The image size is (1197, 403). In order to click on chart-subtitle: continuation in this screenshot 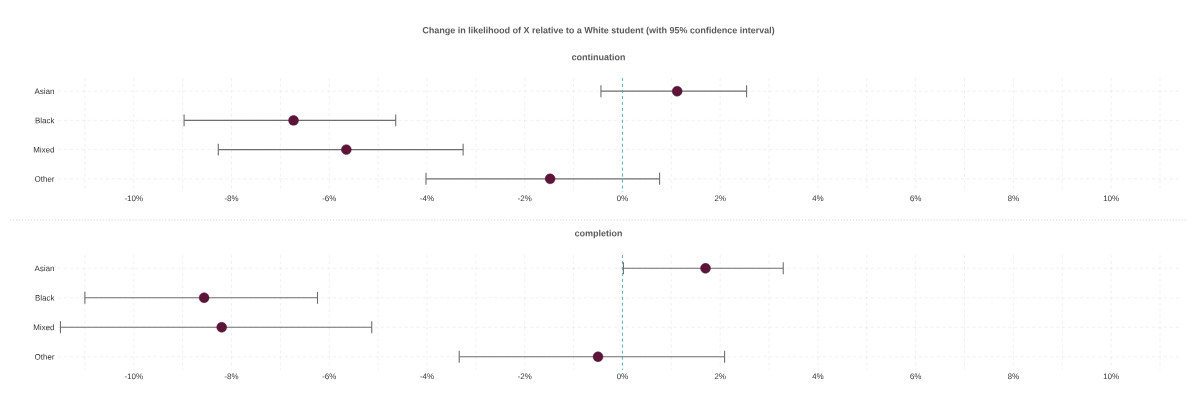, I will do `click(598, 57)`.